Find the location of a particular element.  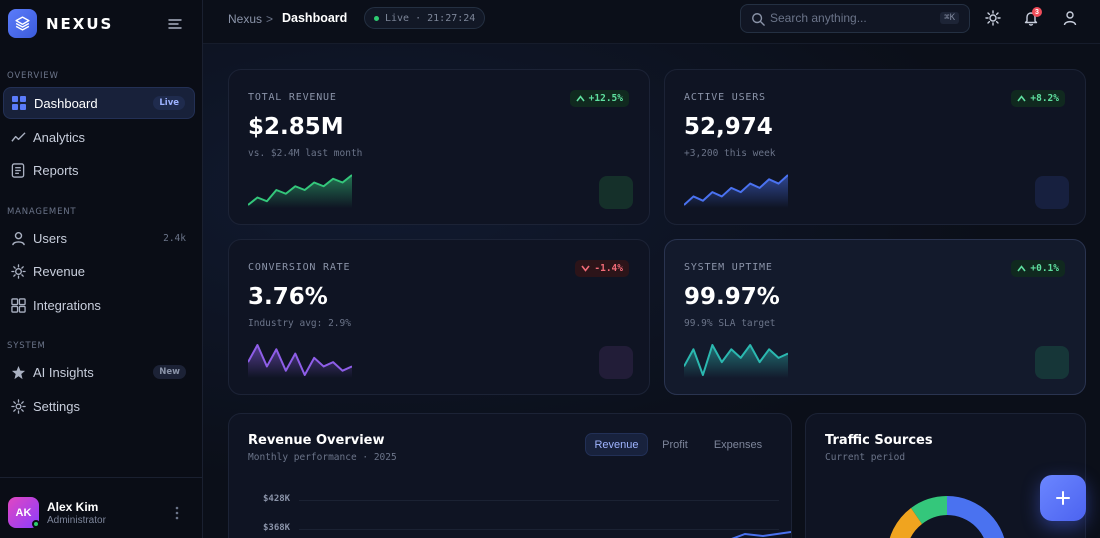

section-label-overview: OVERVIEW is located at coordinates (33, 76).